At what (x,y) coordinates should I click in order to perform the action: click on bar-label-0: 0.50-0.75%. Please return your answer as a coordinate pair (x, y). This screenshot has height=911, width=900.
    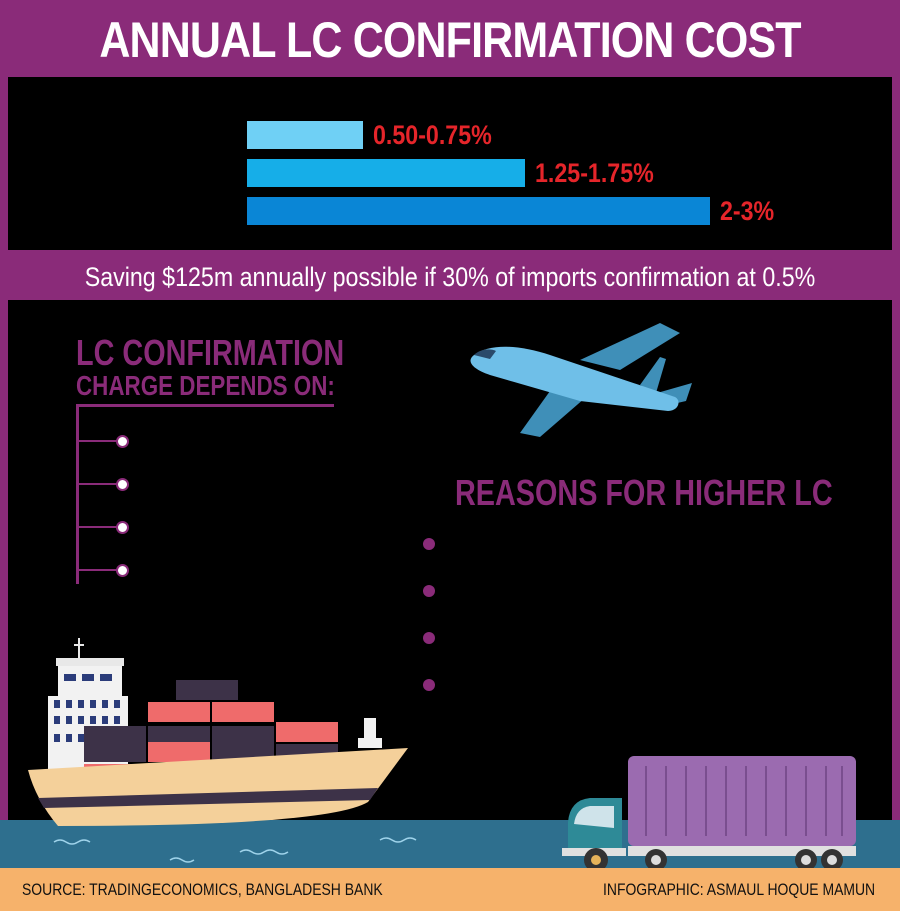
    Looking at the image, I should click on (432, 135).